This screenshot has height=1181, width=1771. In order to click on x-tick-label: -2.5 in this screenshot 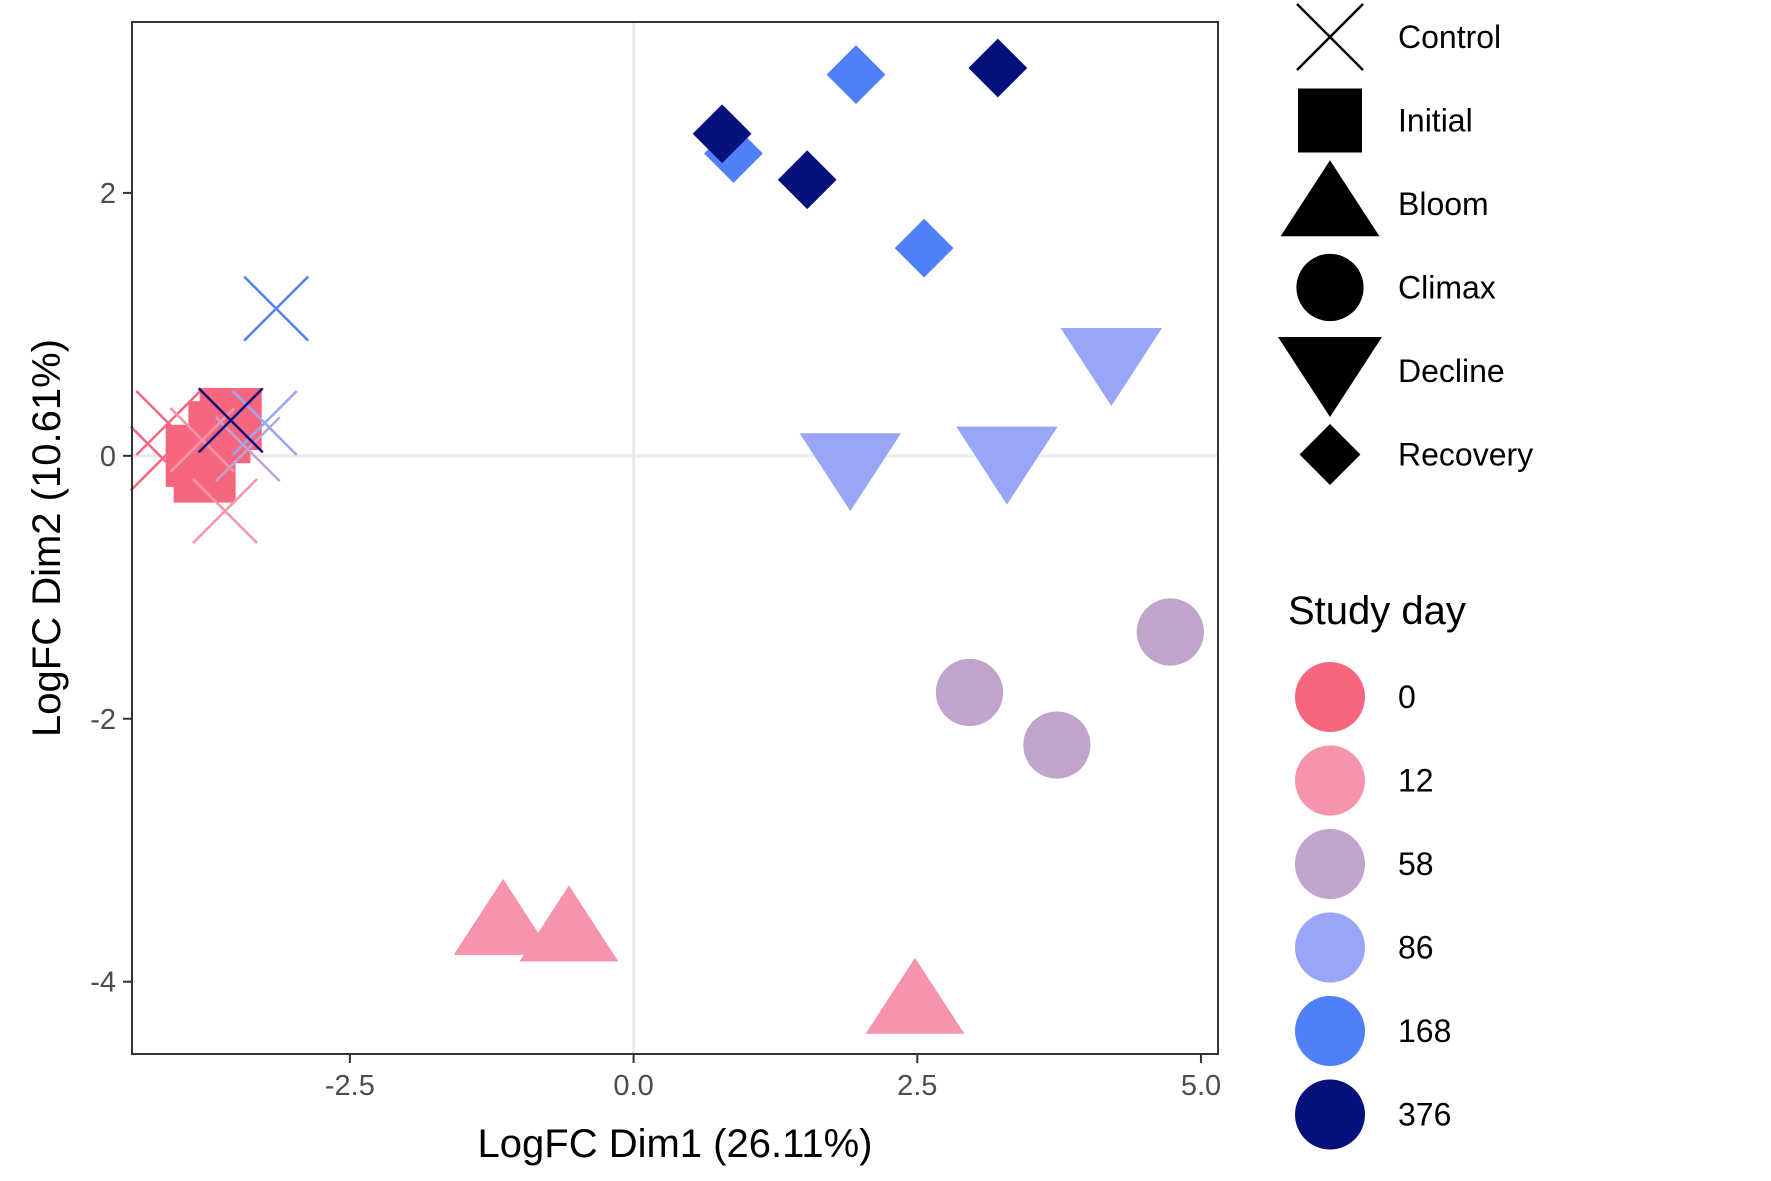, I will do `click(350, 1086)`.